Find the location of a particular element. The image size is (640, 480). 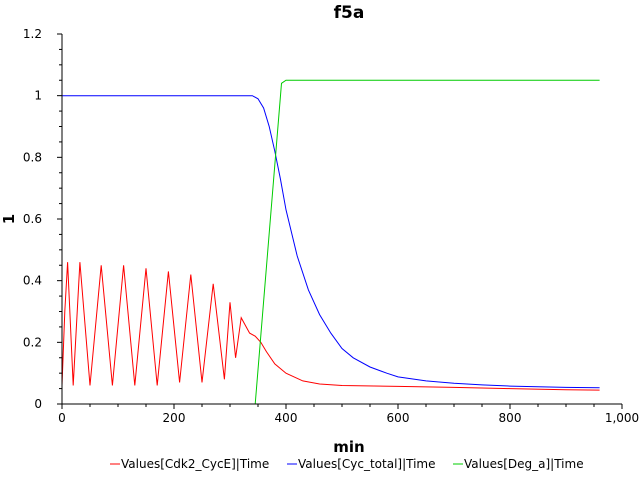

legend-label: Values[Cdk2_CycE]|Time is located at coordinates (195, 464).